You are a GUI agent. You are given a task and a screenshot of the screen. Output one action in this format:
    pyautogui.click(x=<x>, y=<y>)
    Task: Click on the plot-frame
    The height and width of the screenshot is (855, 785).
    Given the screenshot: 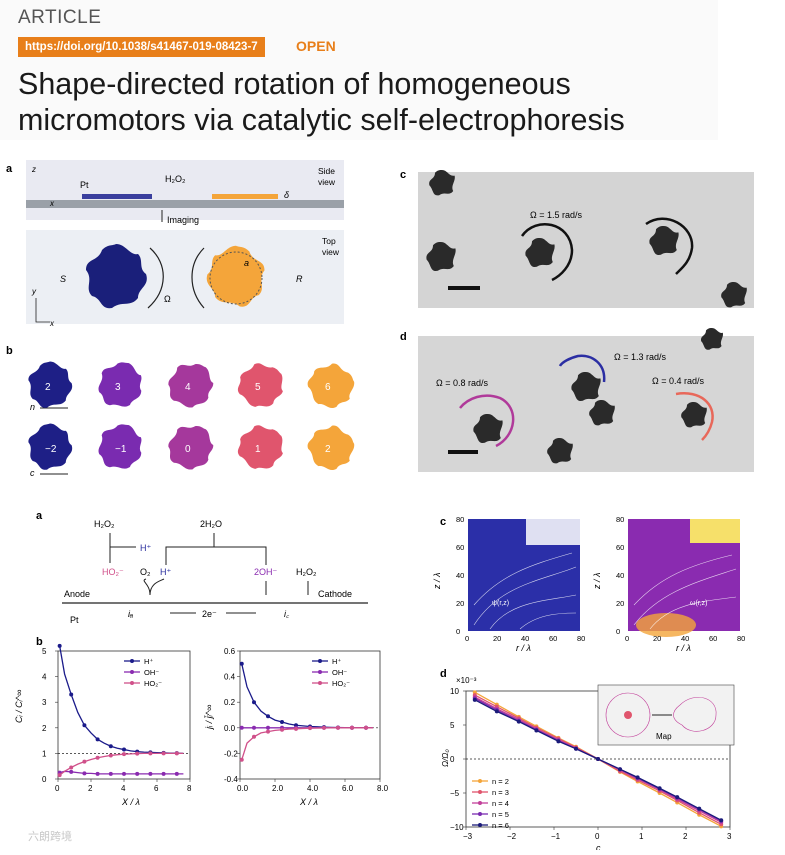 What is the action you would take?
    pyautogui.click(x=310, y=715)
    